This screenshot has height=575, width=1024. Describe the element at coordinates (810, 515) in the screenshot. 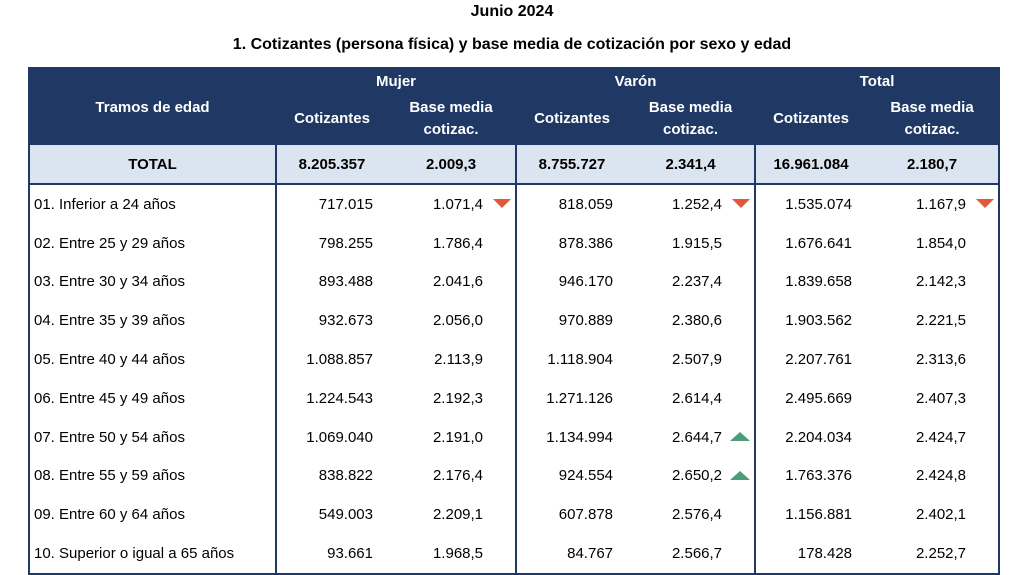

I see `cotizantes-cell: 1.156.881` at that location.